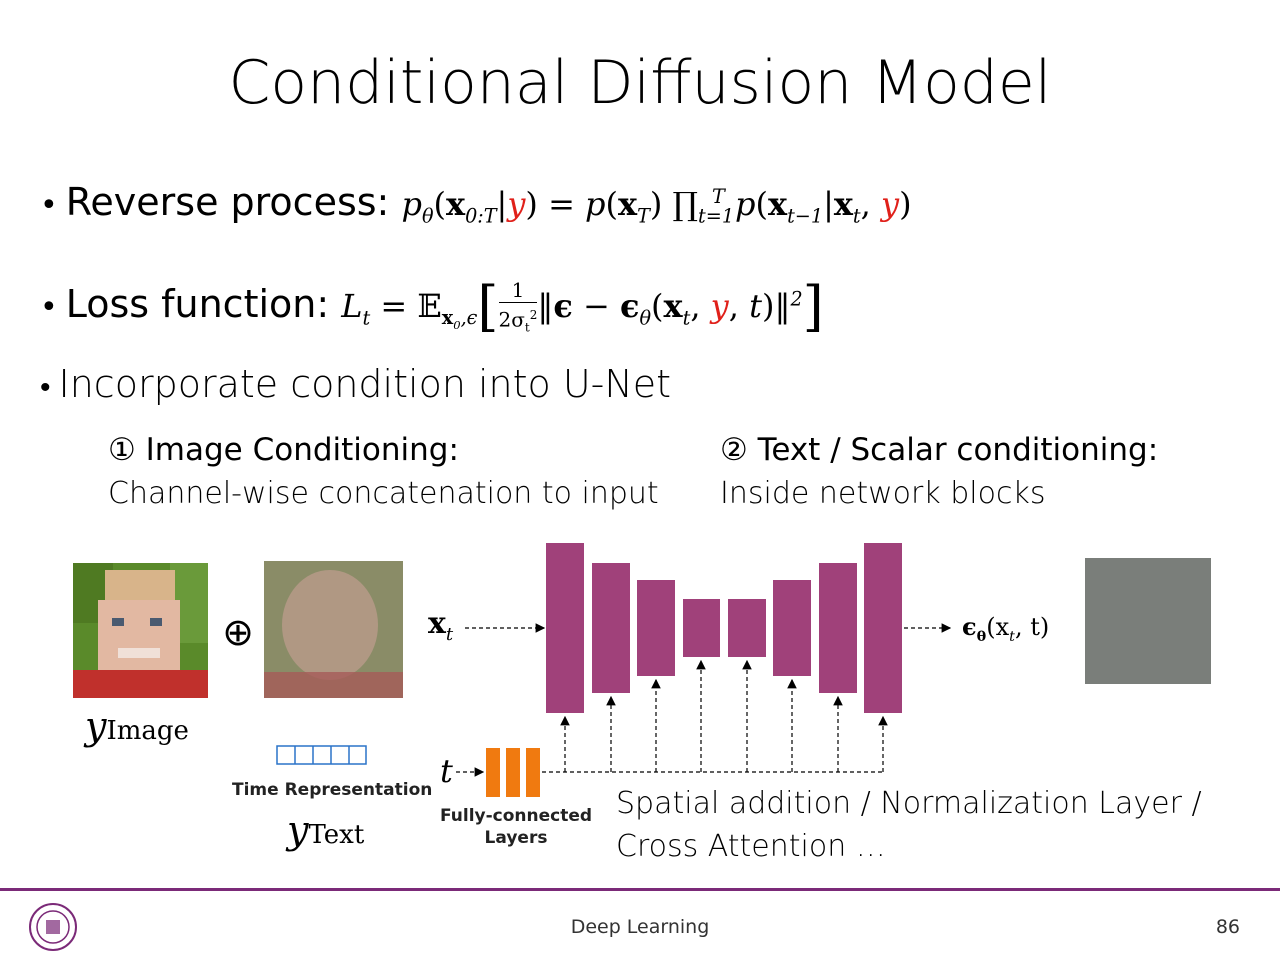 The width and height of the screenshot is (1280, 960). Describe the element at coordinates (640, 889) in the screenshot. I see `footer-divider` at that location.